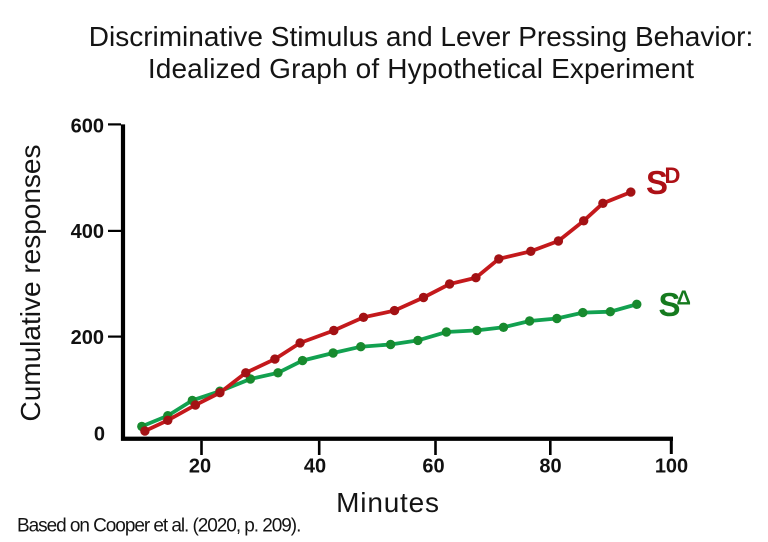  What do you see at coordinates (433, 467) in the screenshot?
I see `svg-text: 60` at bounding box center [433, 467].